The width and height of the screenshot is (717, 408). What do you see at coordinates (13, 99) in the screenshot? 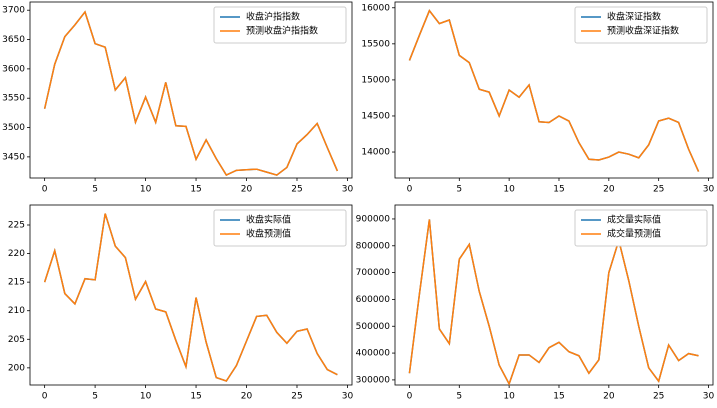
I see `y-tick-label: 3550` at bounding box center [13, 99].